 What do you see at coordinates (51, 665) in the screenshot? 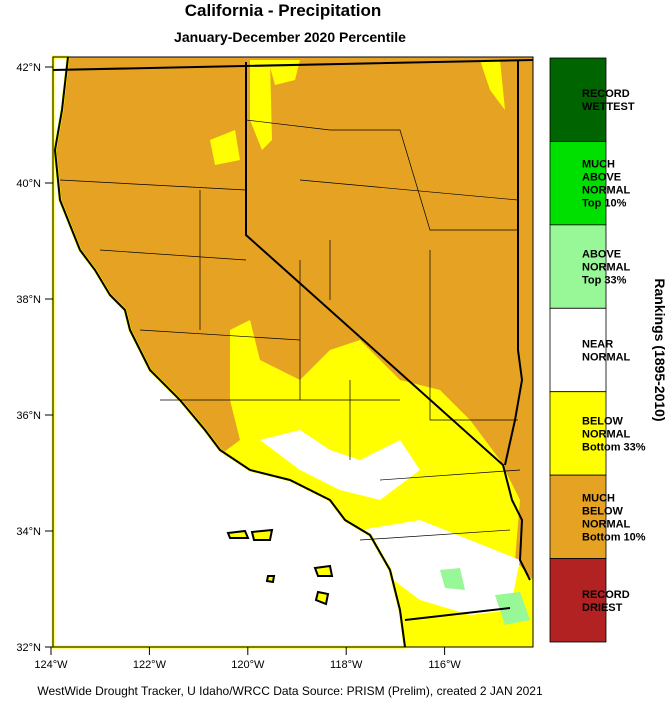
I see `lon-tick-label: 124°W` at bounding box center [51, 665].